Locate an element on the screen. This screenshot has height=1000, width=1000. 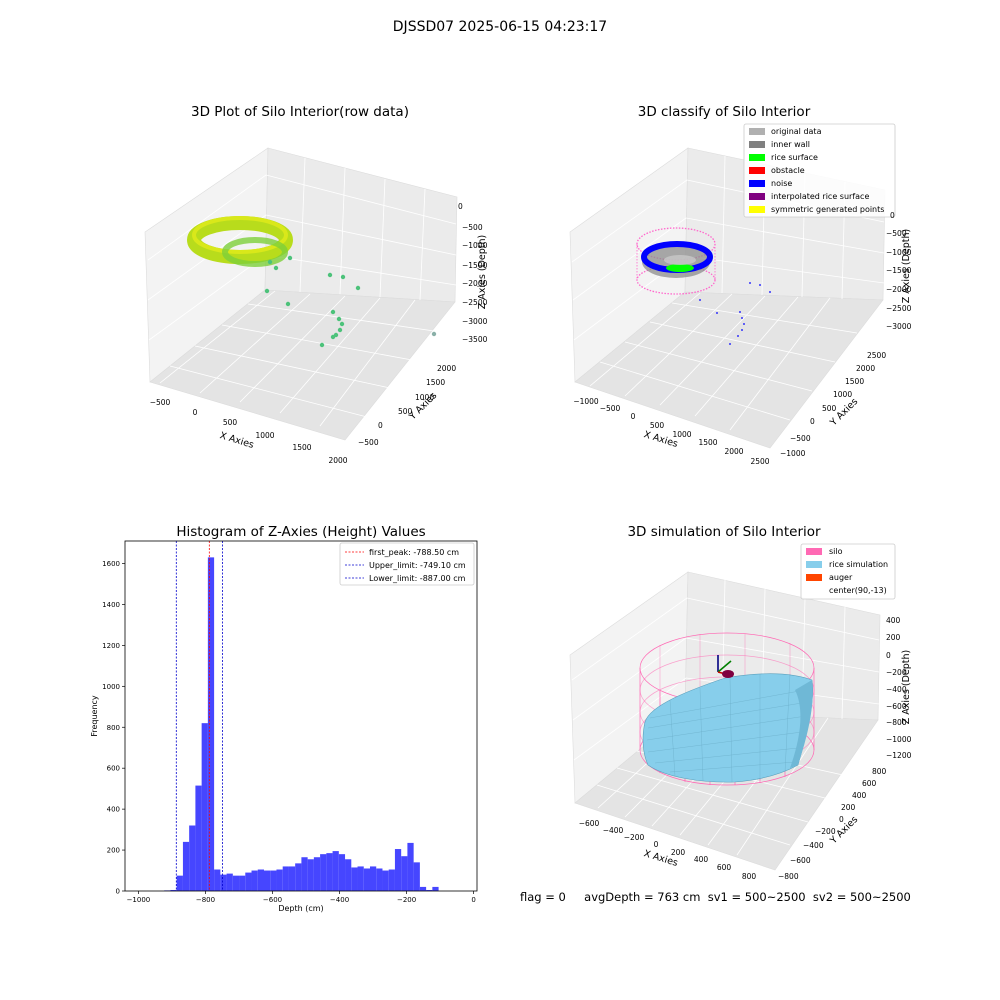
y-tick-label: −200 is located at coordinates (825, 831).